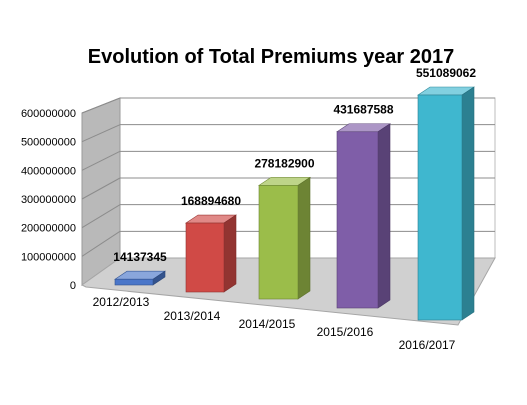 This screenshot has width=527, height=405. Describe the element at coordinates (211, 201) in the screenshot. I see `data-label: 168894680` at that location.